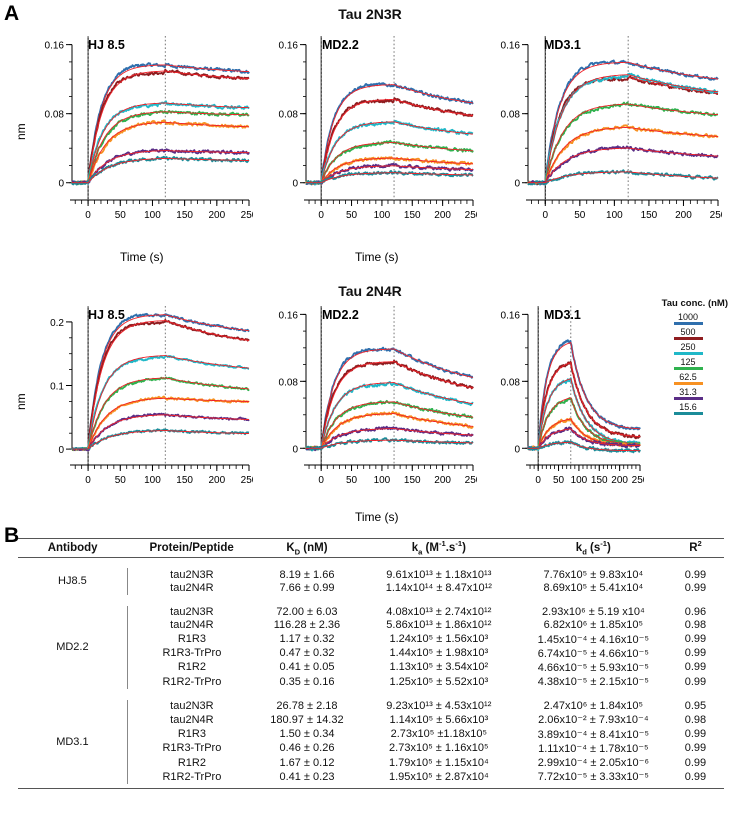  What do you see at coordinates (382, 215) in the screenshot?
I see `svg-text: 100` at bounding box center [382, 215].